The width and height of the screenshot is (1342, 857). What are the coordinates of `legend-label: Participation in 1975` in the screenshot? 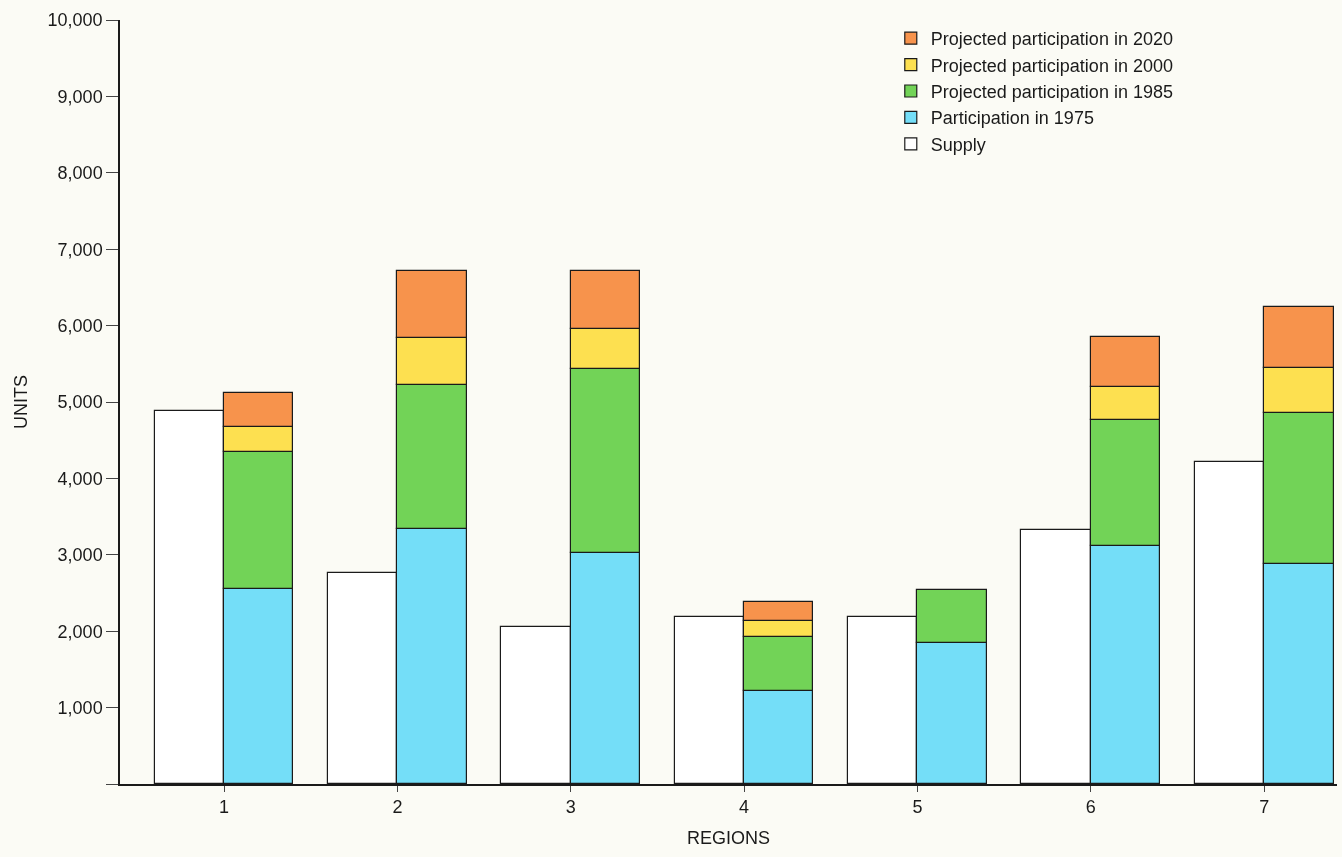 It's located at (1012, 118).